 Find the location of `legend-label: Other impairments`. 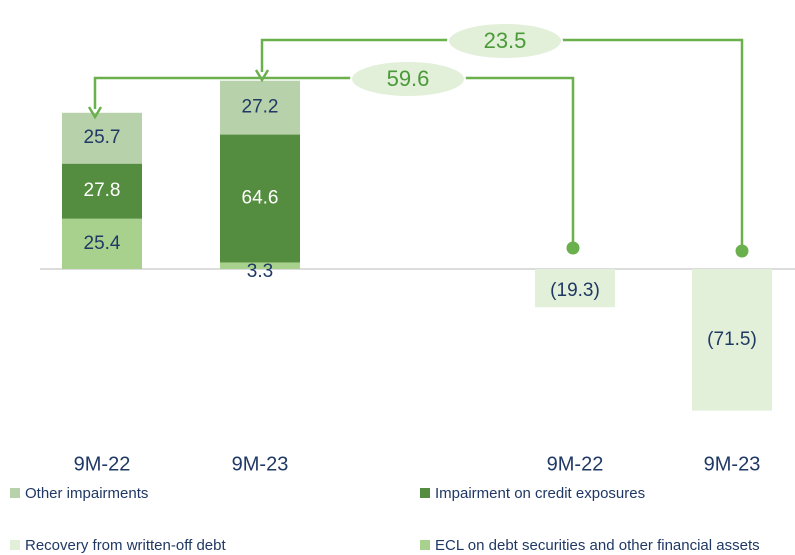

legend-label: Other impairments is located at coordinates (86, 493).